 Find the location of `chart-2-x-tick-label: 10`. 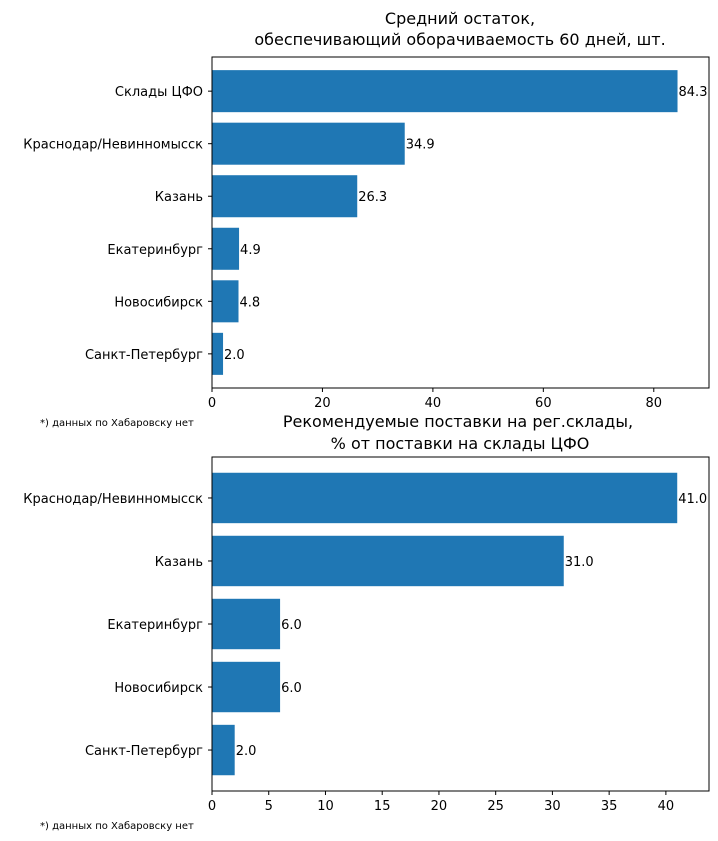

chart-2-x-tick-label: 10 is located at coordinates (325, 806).